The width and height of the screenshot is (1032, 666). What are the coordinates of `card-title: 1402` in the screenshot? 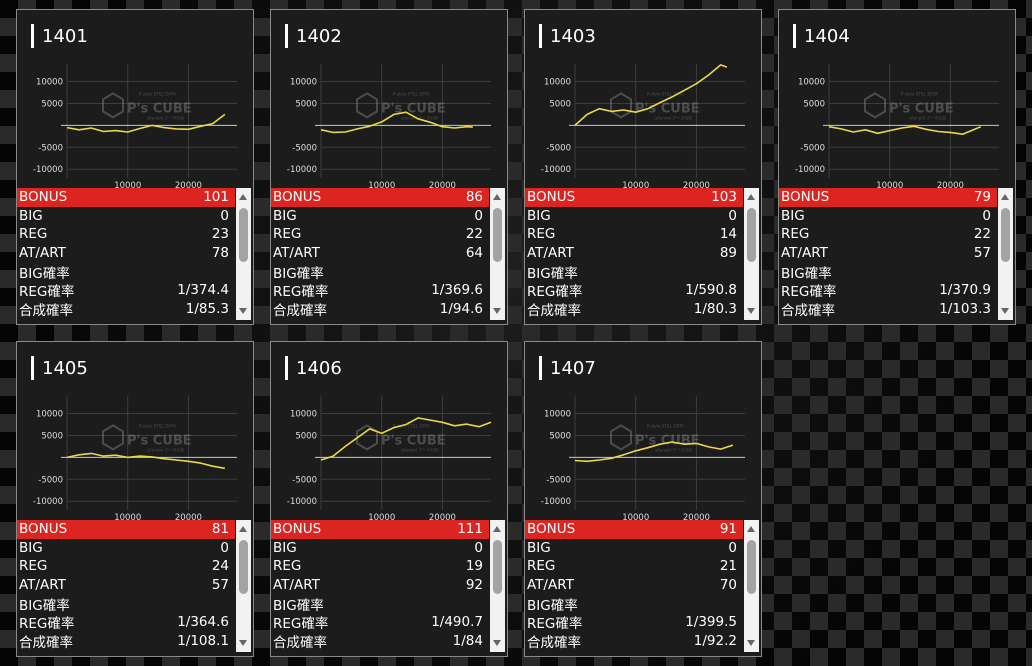 It's located at (313, 36).